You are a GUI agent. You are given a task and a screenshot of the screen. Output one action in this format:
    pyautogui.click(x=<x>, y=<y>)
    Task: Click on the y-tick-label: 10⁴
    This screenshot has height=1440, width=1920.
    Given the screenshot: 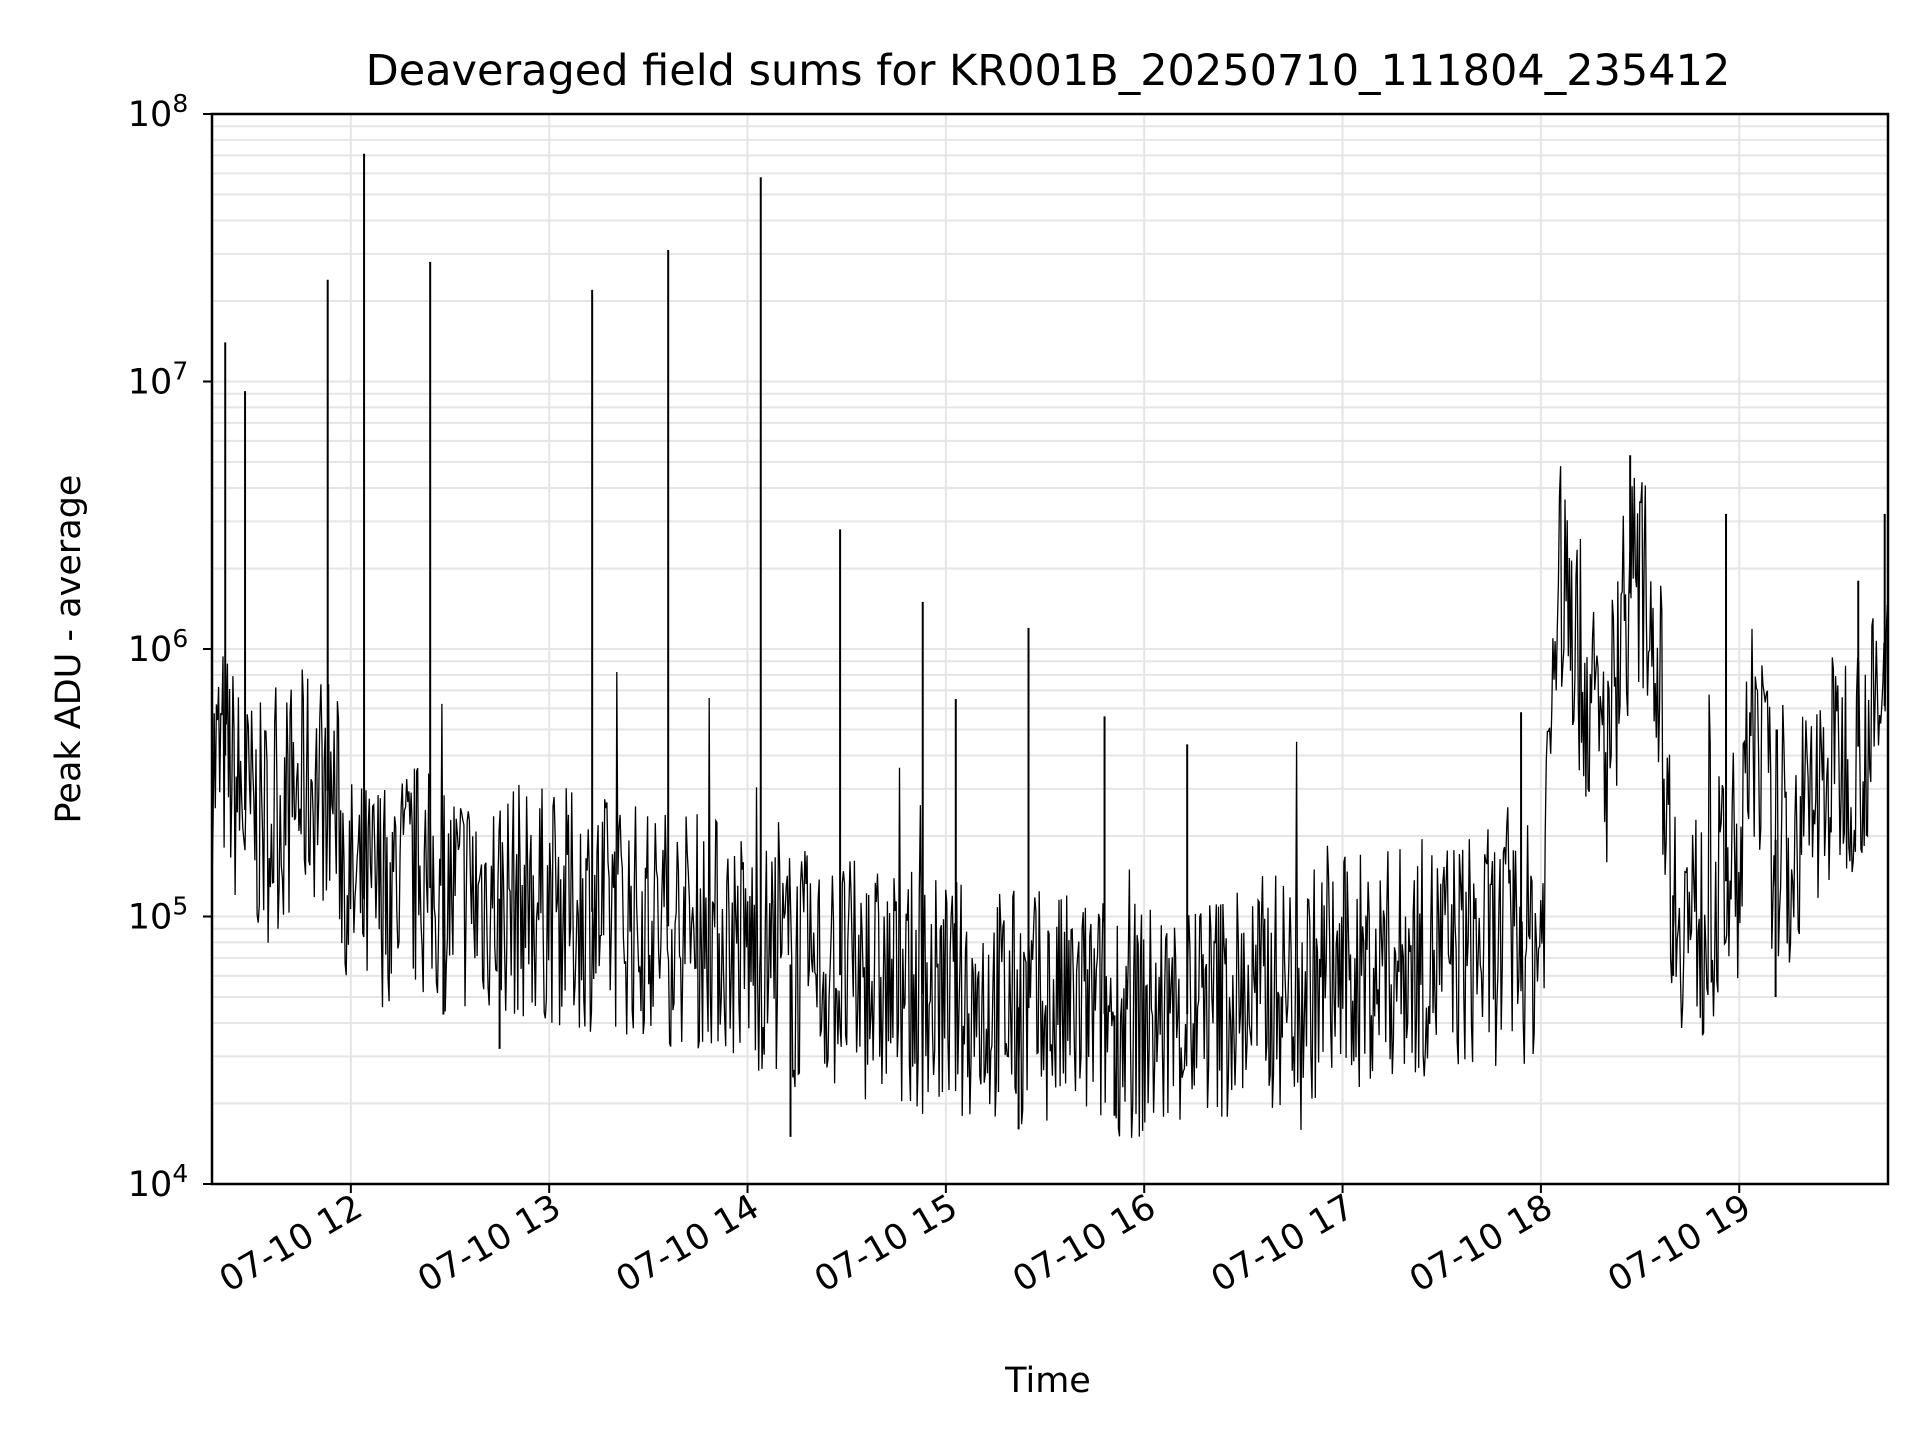 What is the action you would take?
    pyautogui.click(x=158, y=1182)
    